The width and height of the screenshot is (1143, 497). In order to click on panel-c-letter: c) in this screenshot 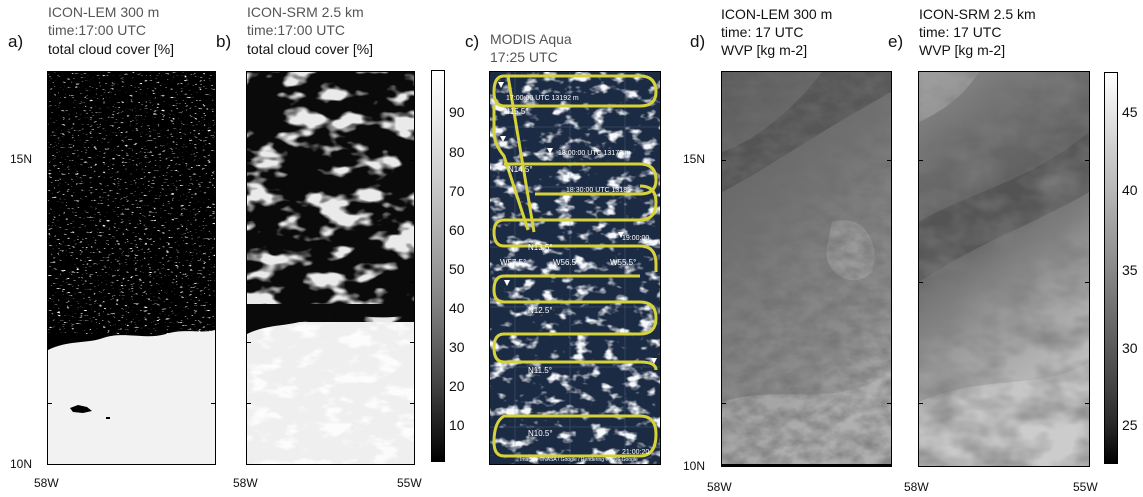, I will do `click(472, 41)`.